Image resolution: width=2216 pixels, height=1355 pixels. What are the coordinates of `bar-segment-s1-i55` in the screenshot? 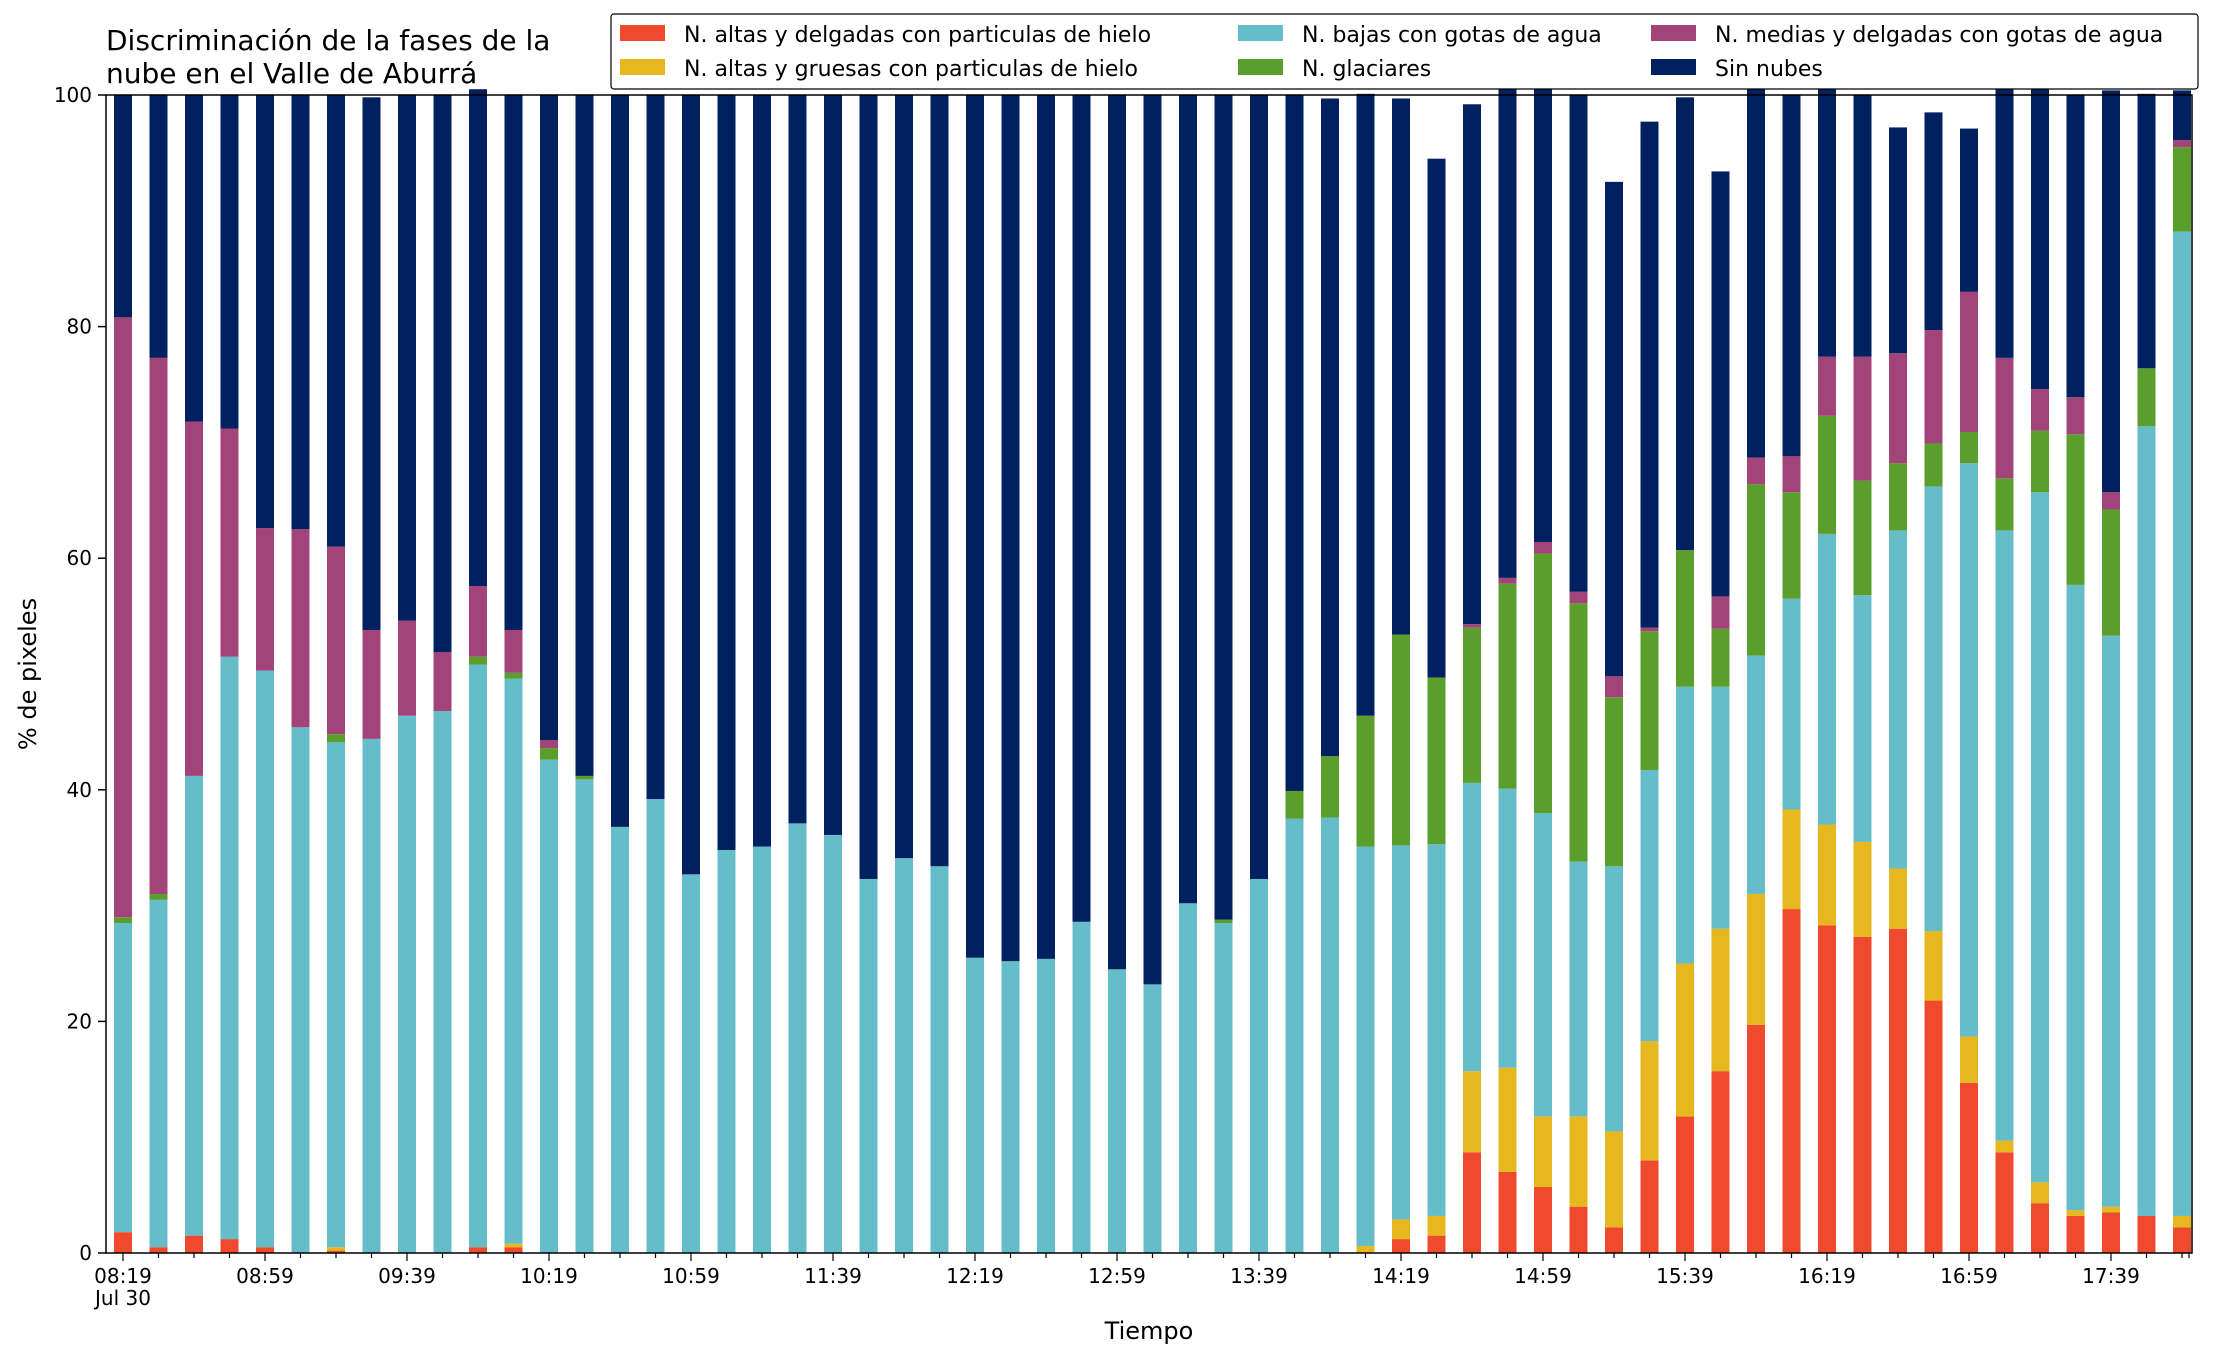 It's located at (2075, 1213).